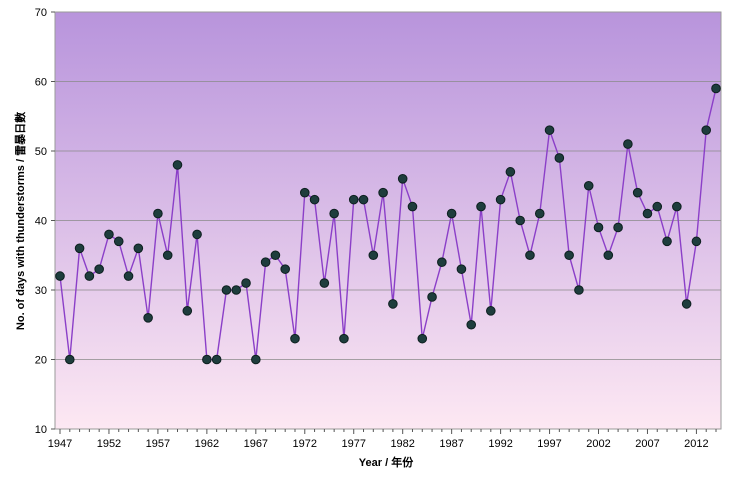  I want to click on x-tick-label: 1957, so click(158, 444).